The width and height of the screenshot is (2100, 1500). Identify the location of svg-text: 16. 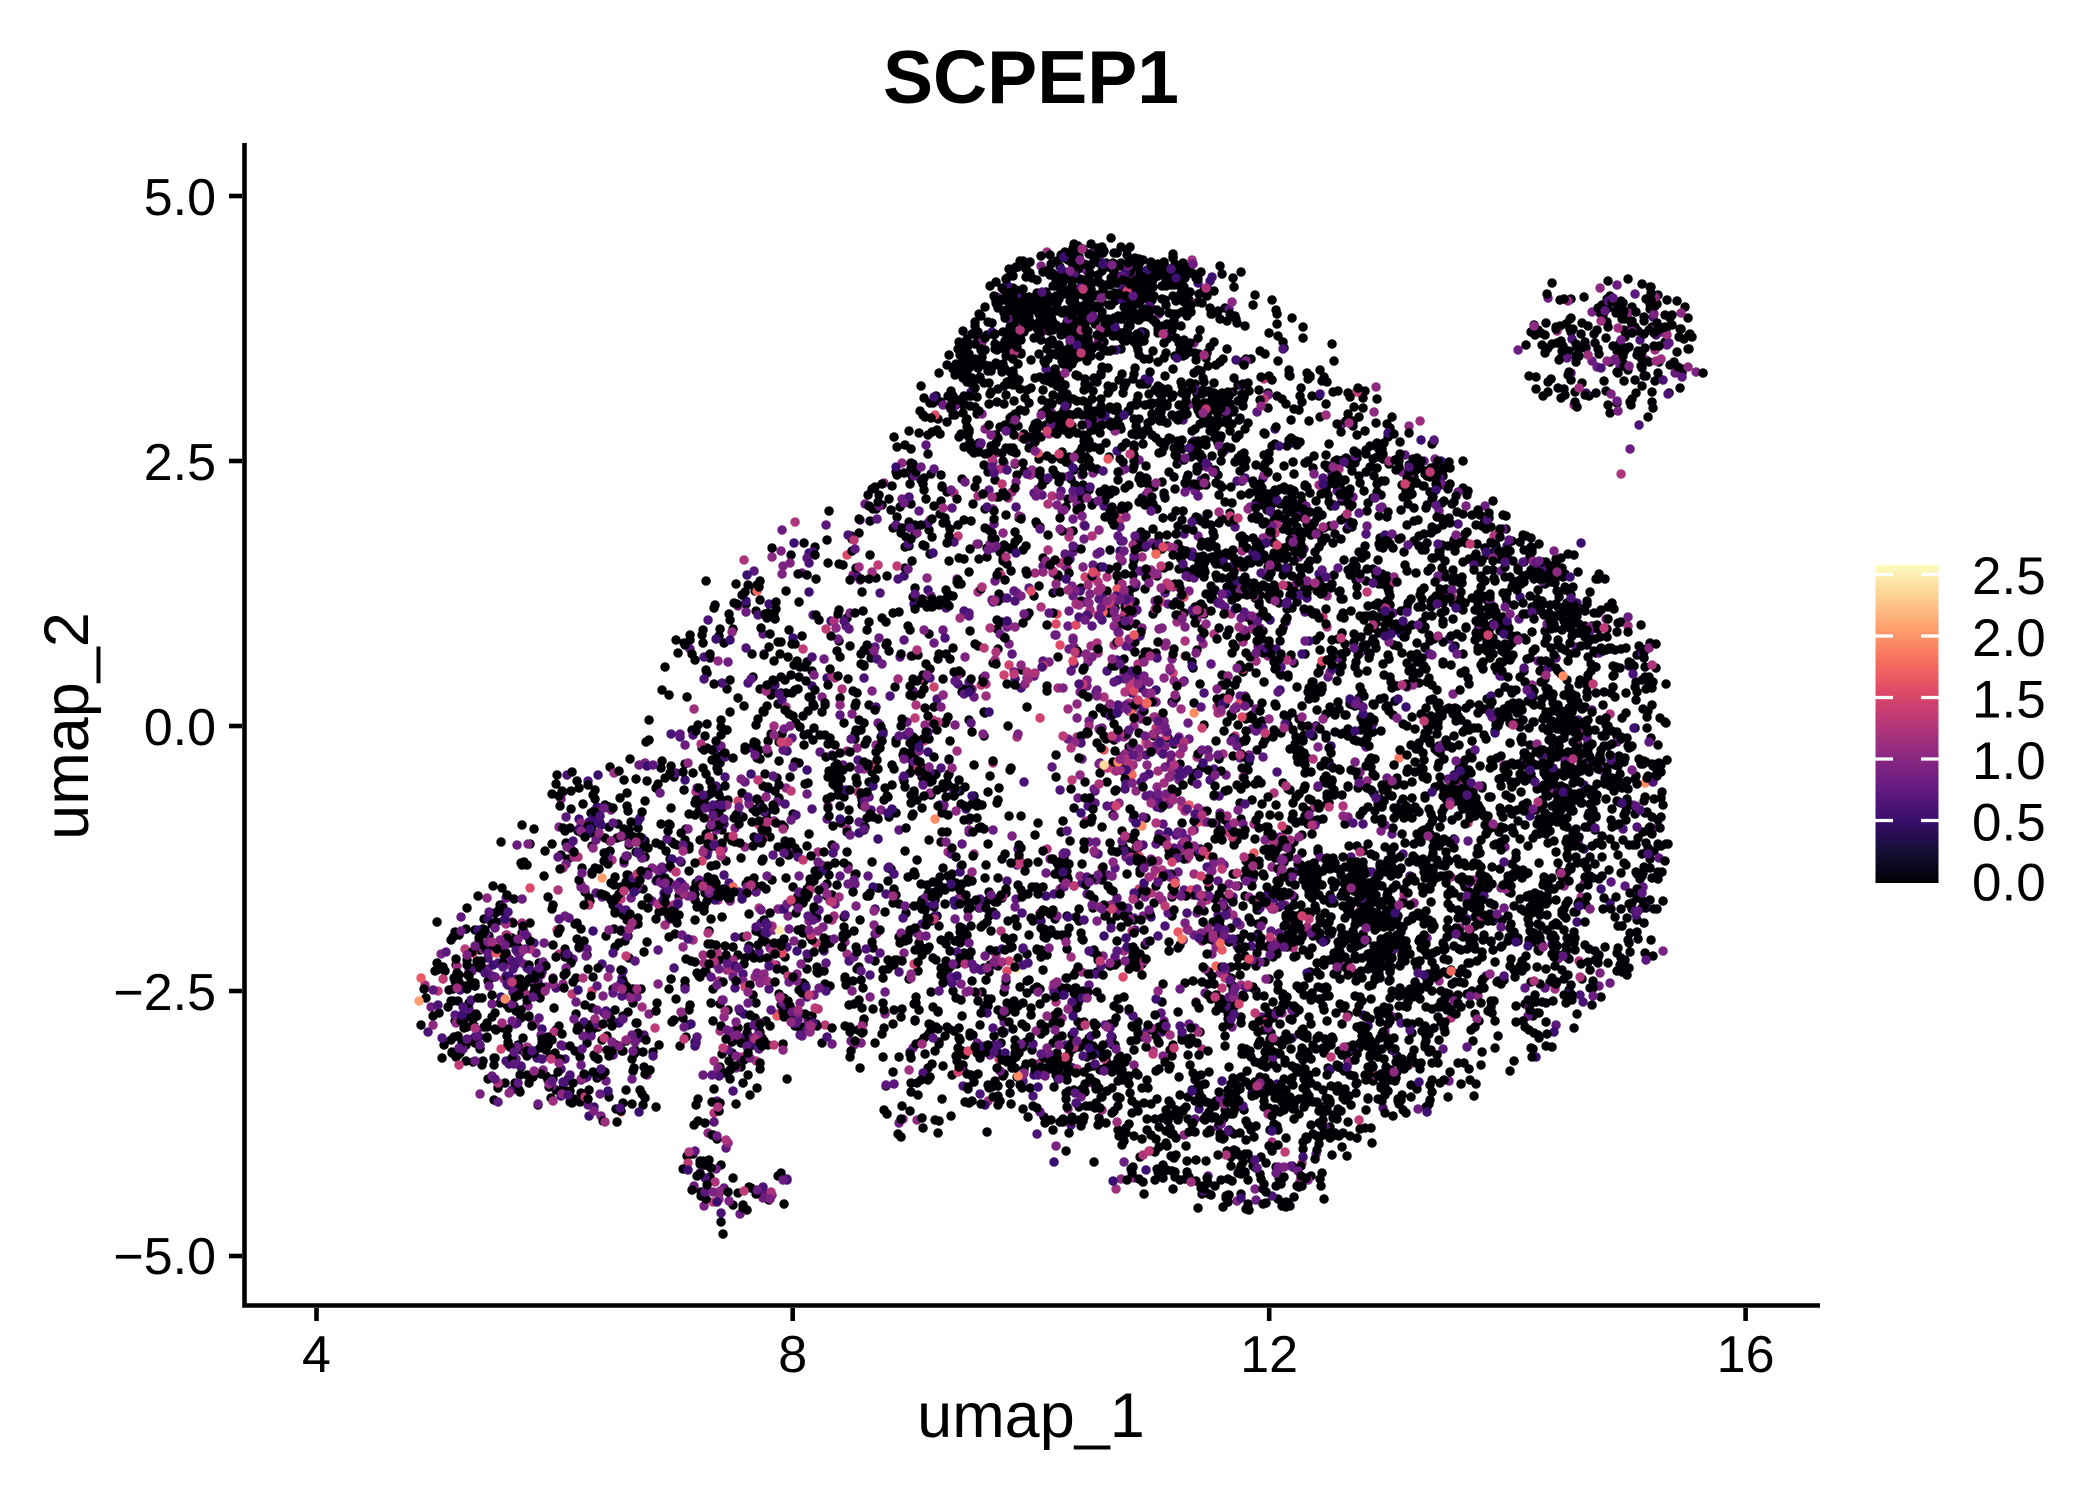
(1746, 1355).